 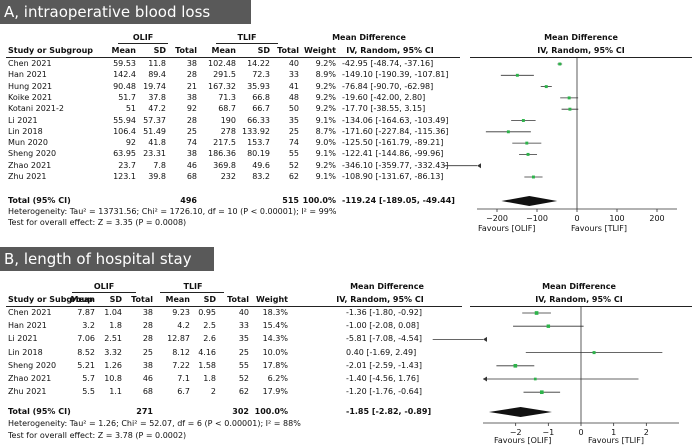 What do you see at coordinates (127, 97) in the screenshot?
I see `olif-mean: 51.7` at bounding box center [127, 97].